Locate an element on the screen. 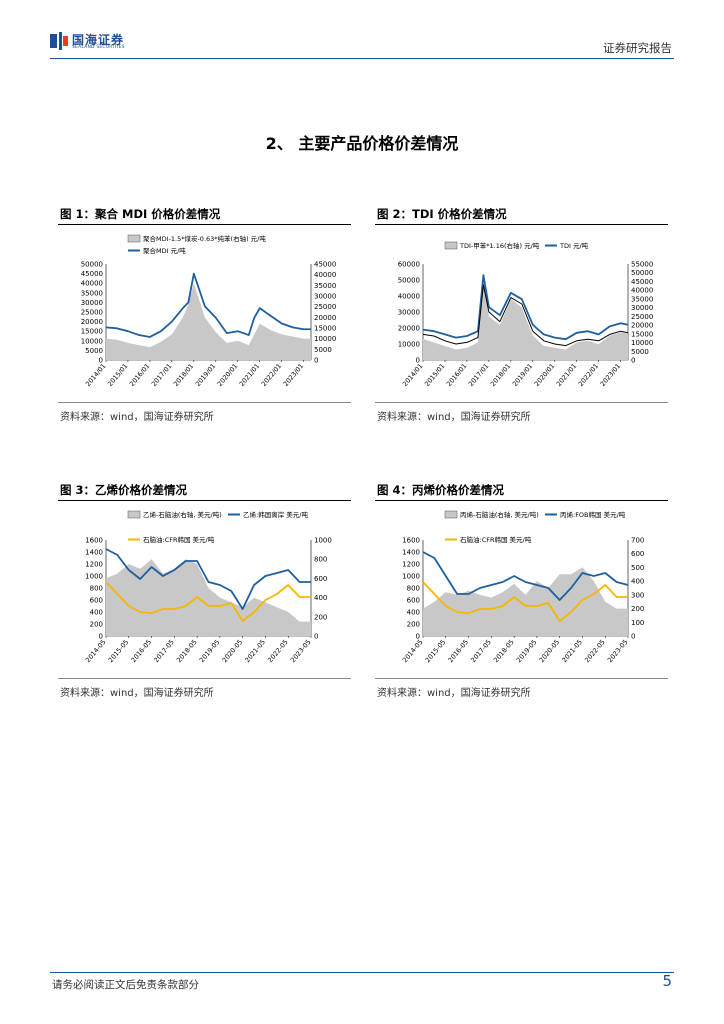  figure-4-source: 资料来源：wind，国海证券研究所 is located at coordinates (454, 693).